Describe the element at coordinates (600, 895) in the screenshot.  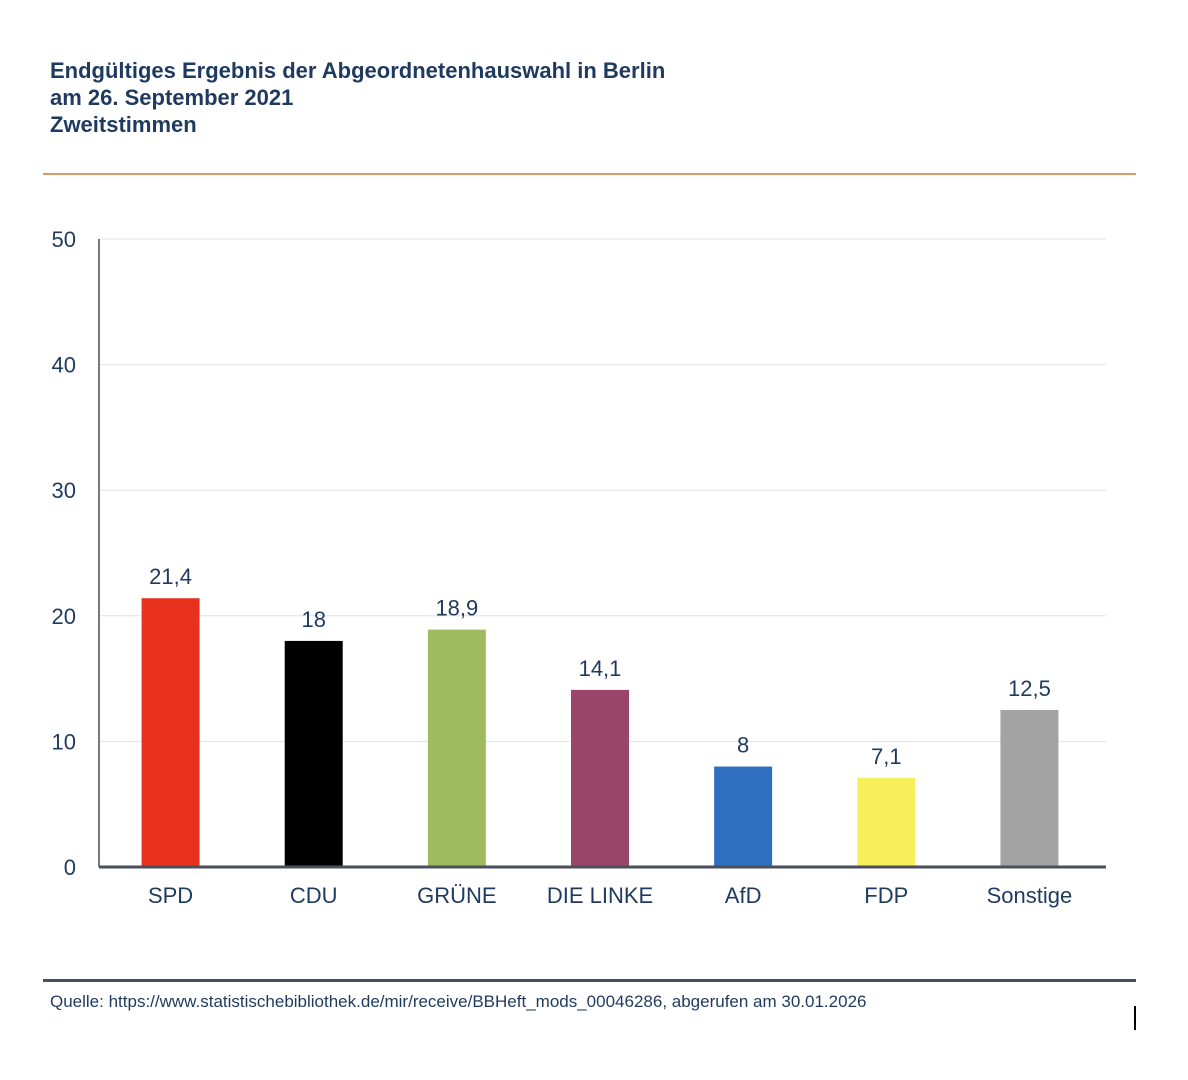
I see `x-tick-label-die-linke: DIE LINKE` at that location.